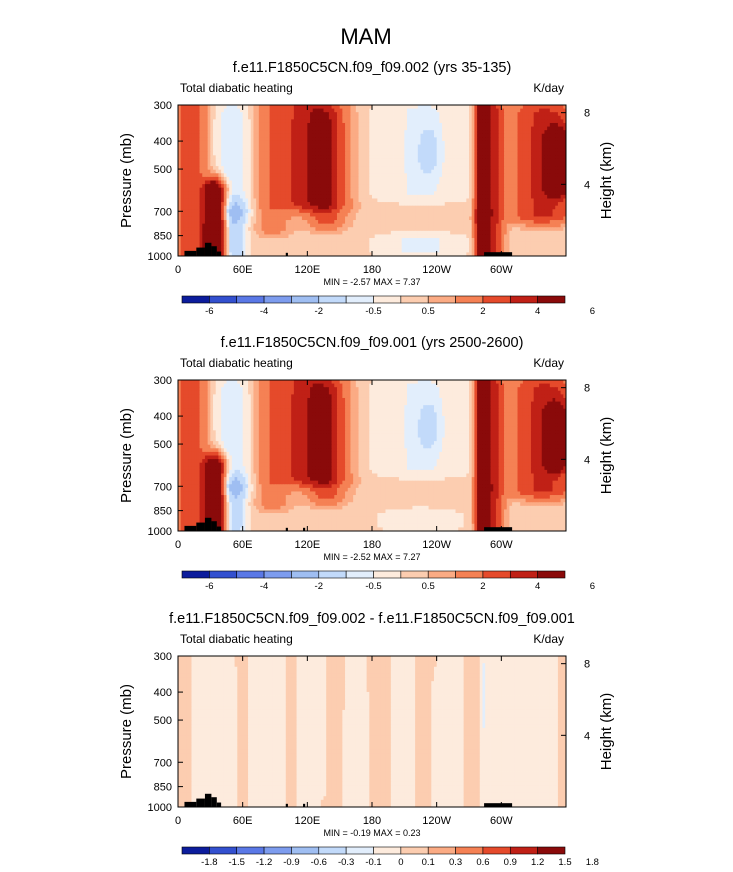 The width and height of the screenshot is (733, 872). I want to click on heatmap-field, so click(372, 180).